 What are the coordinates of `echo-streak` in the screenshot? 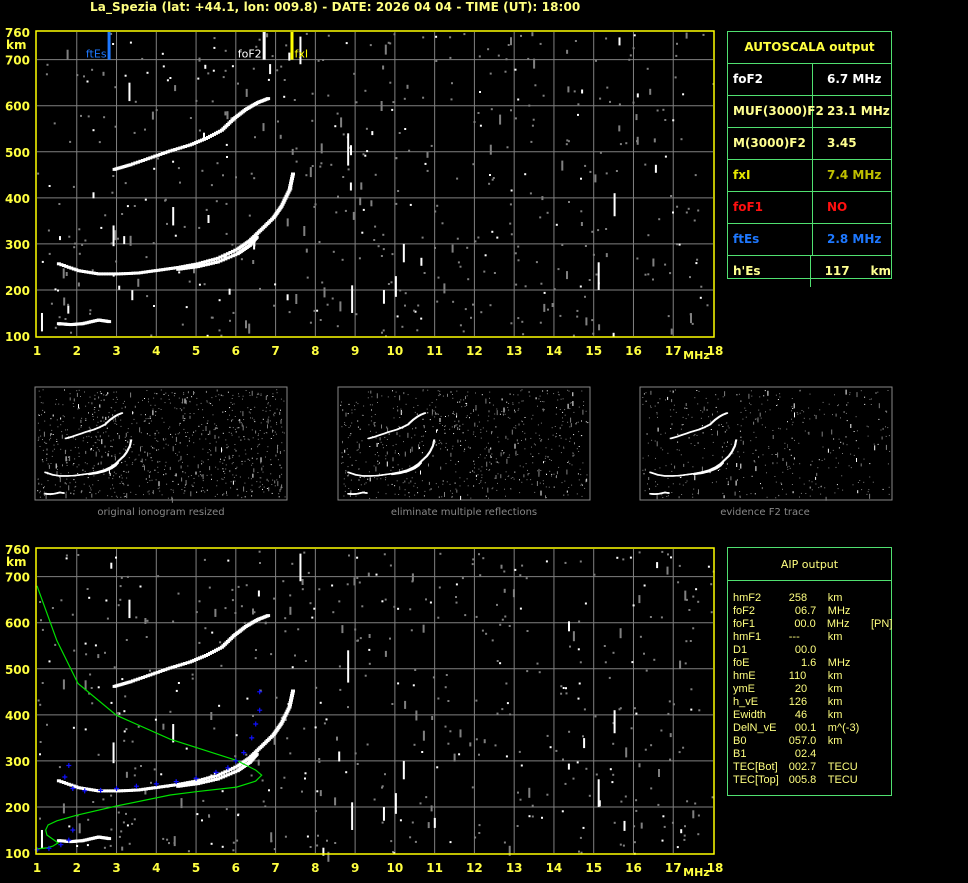 It's located at (403, 253).